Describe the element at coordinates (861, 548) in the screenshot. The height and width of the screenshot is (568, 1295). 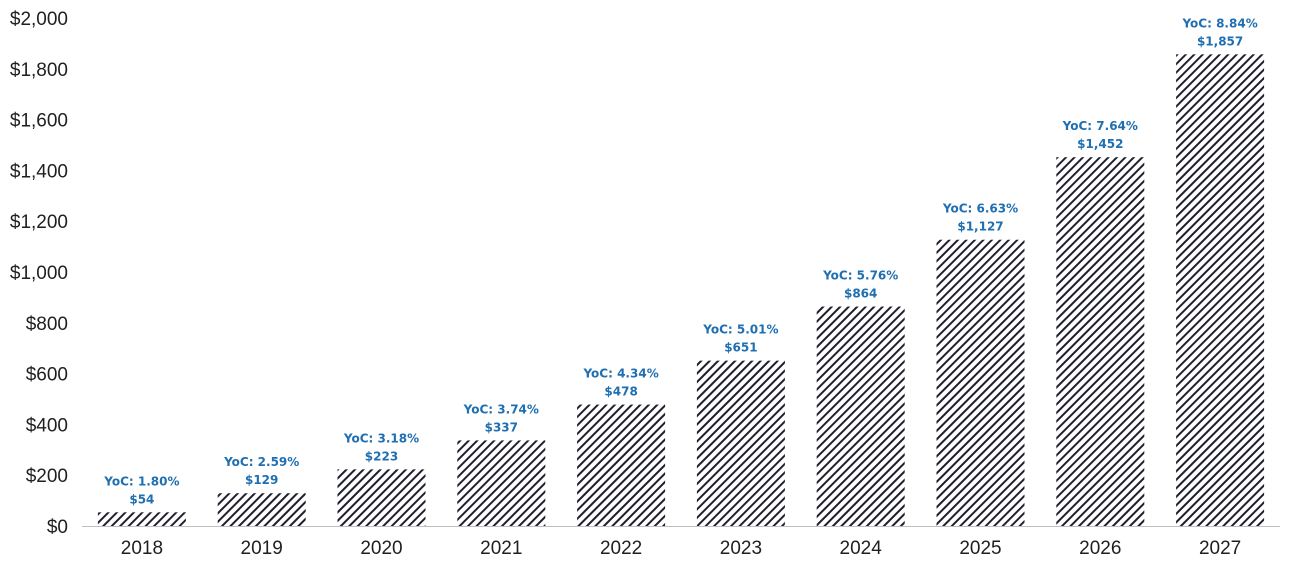
I see `x-tick-label: 2024` at that location.